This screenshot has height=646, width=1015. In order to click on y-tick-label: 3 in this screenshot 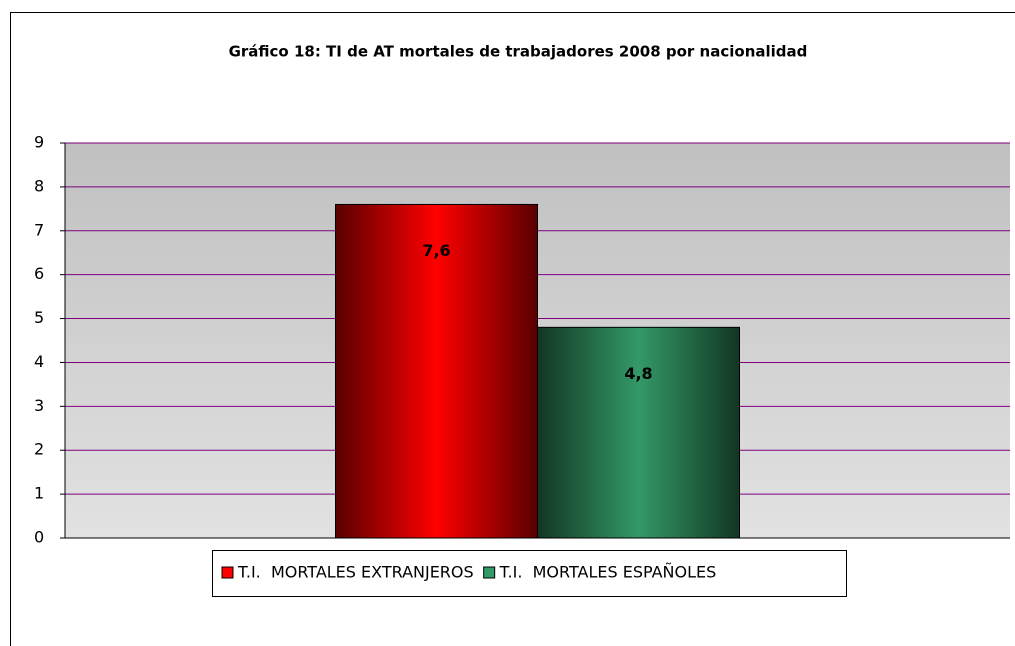, I will do `click(39, 405)`.